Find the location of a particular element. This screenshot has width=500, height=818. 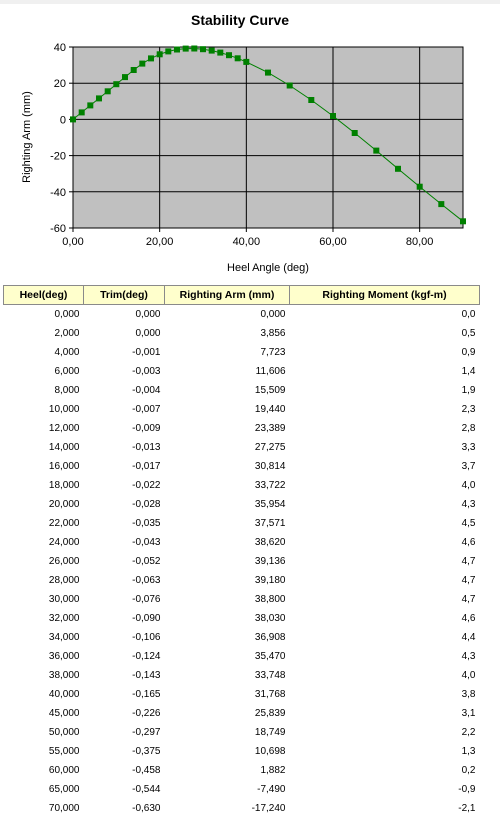

column-header-heel: Heel(deg) is located at coordinates (44, 295).